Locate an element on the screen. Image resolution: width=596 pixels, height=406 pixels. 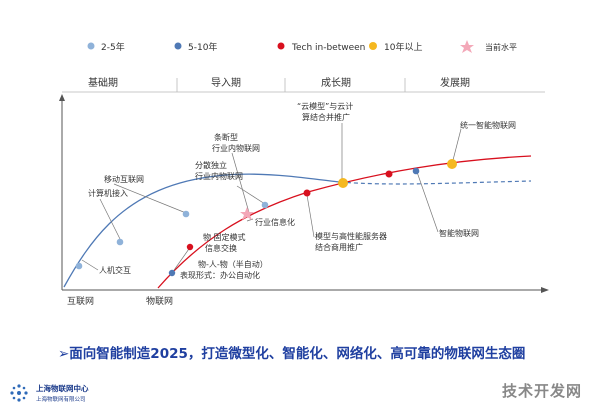
point-cloud is located at coordinates (343, 183).